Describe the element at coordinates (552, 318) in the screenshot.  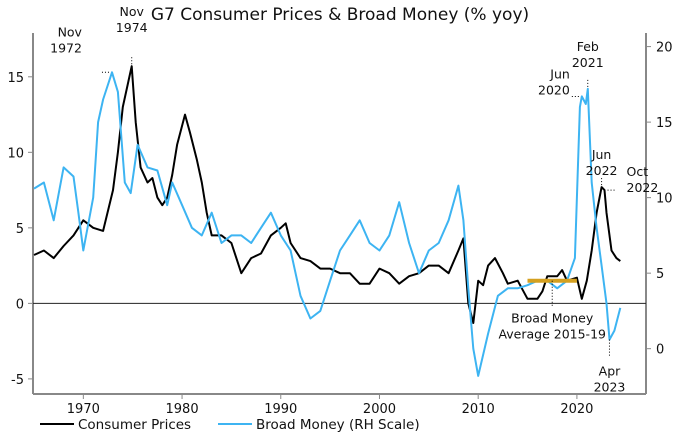
I see `annotation-label: Broad Money` at that location.